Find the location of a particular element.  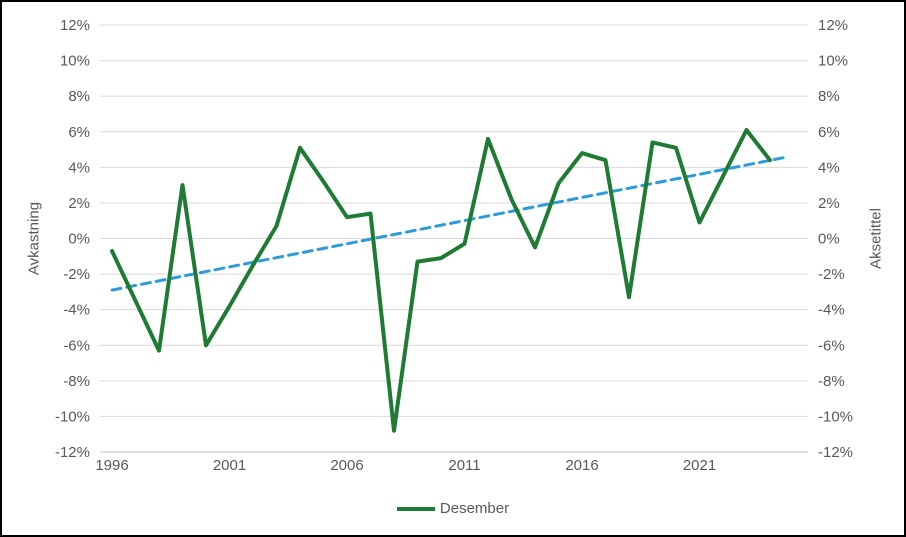

left-y-tick-label: 8% is located at coordinates (79, 96).